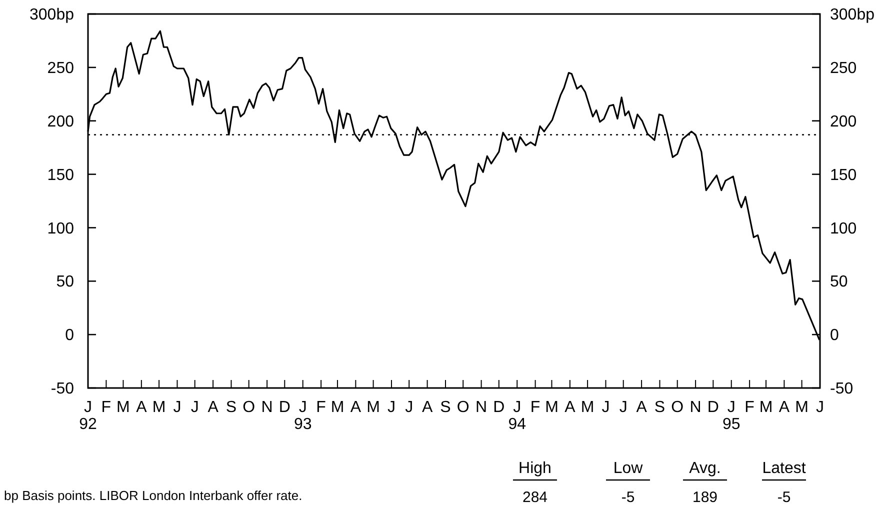 The image size is (895, 511). Describe the element at coordinates (852, 15) in the screenshot. I see `y2-tick-label: 300bp` at that location.